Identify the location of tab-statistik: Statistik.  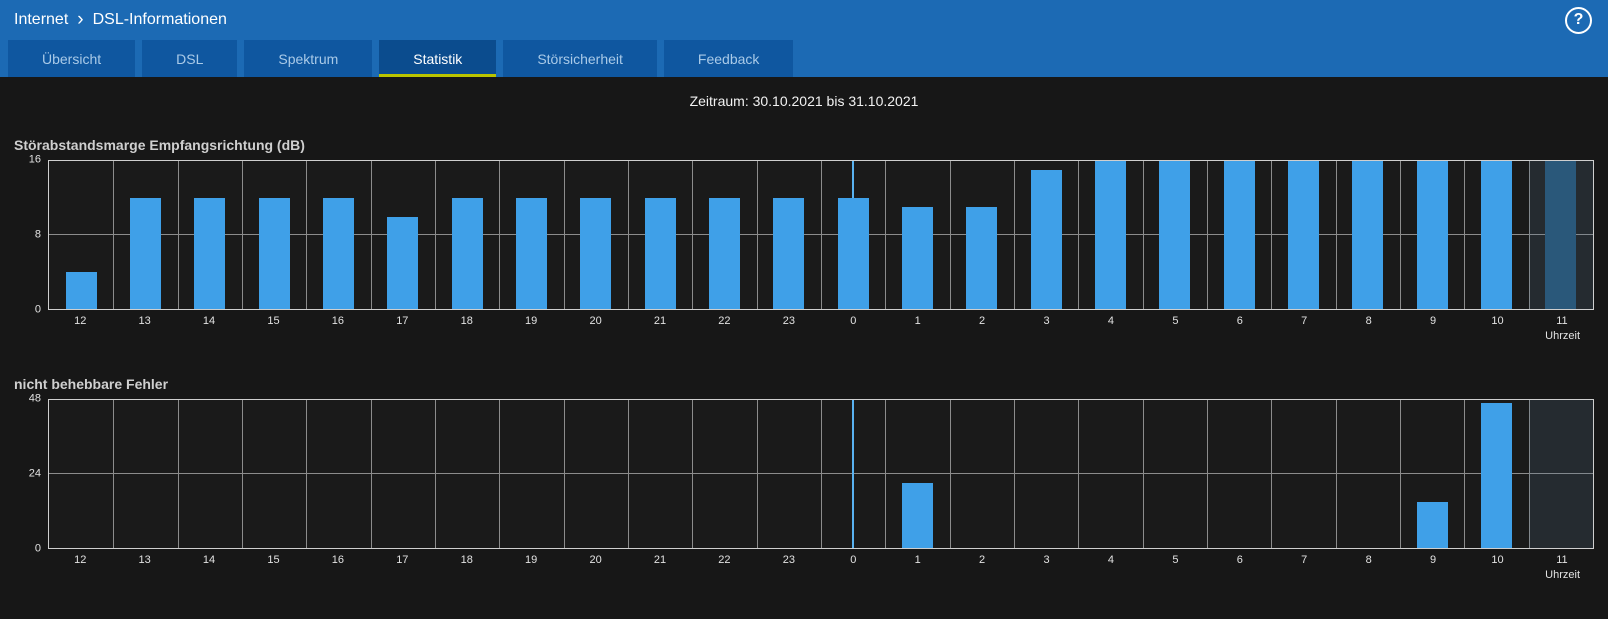
(438, 58).